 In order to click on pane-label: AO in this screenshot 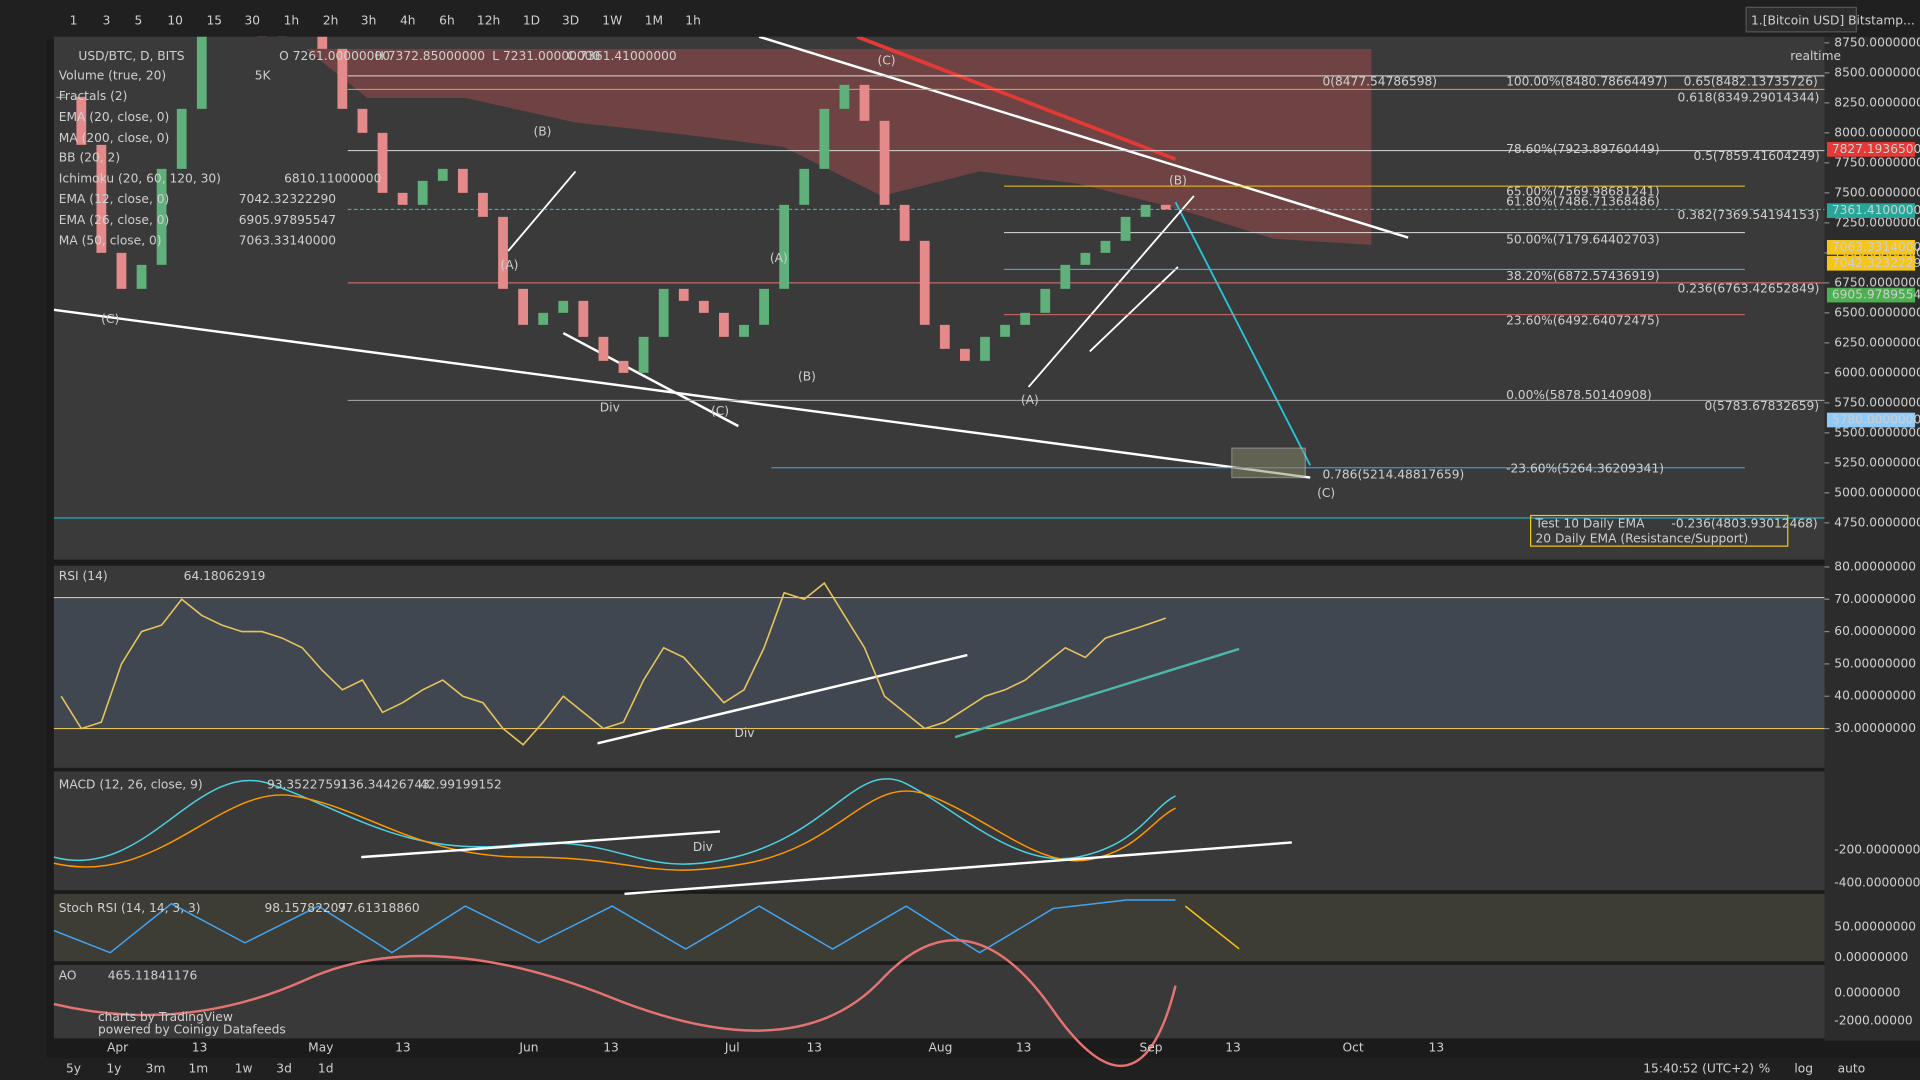, I will do `click(68, 975)`.